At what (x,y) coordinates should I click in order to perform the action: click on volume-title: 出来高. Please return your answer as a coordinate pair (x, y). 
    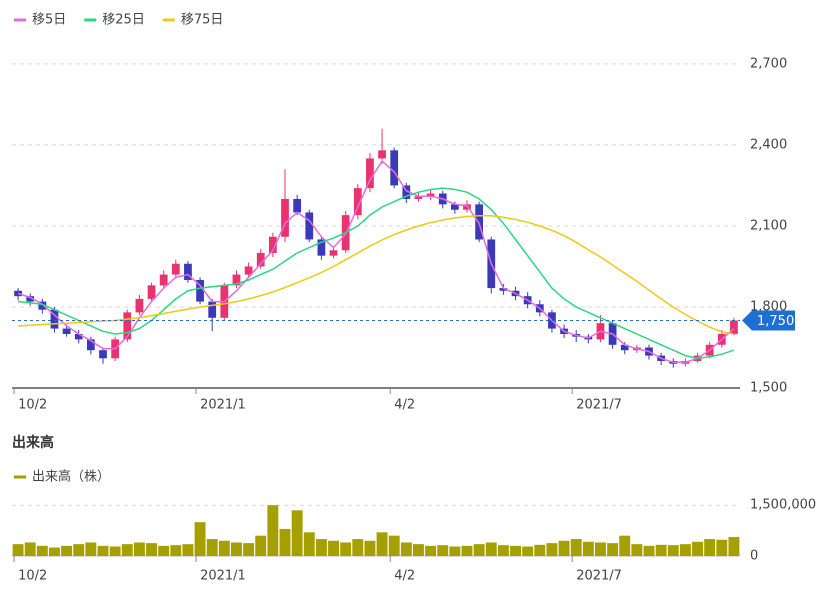
    Looking at the image, I should click on (33, 442).